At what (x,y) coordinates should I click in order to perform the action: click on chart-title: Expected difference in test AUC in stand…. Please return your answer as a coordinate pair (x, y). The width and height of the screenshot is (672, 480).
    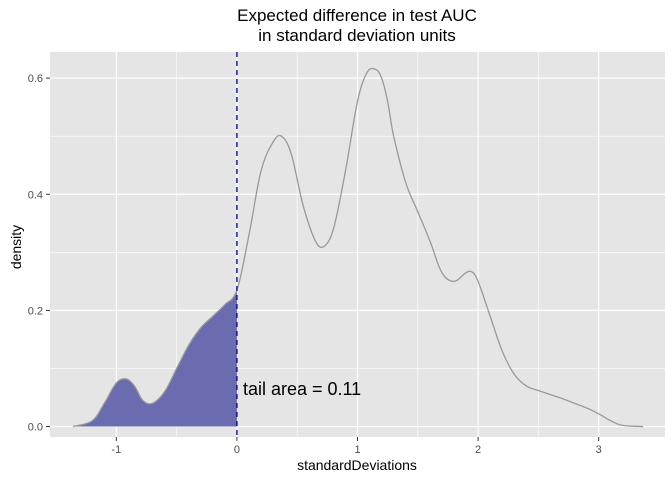
    Looking at the image, I should click on (357, 25).